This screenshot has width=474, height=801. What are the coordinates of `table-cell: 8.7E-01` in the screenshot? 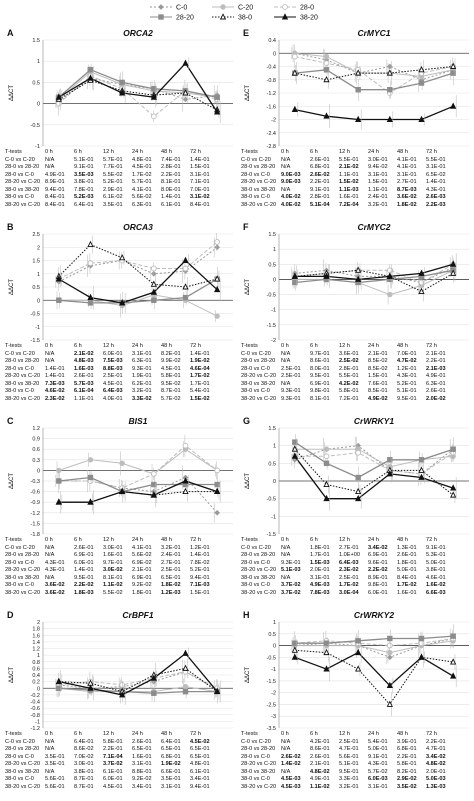 It's located at (171, 391).